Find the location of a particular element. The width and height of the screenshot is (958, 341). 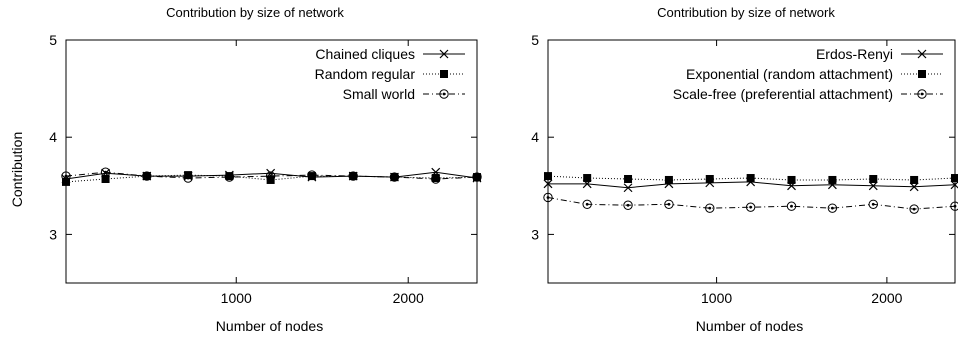

panel-1-xtick-label: 2000 is located at coordinates (408, 298).